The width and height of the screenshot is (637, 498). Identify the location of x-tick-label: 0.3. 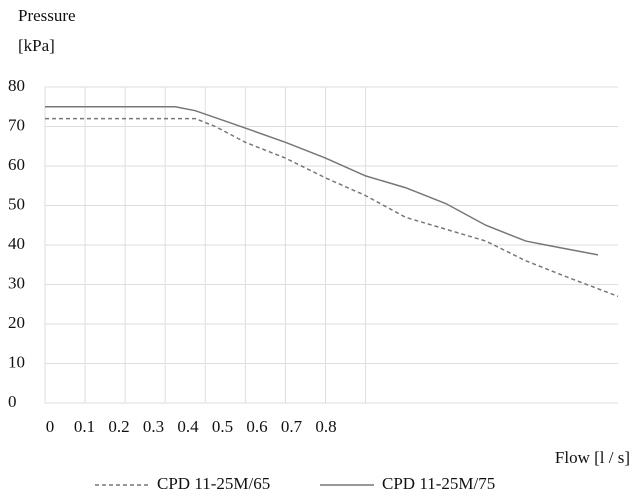
(153, 426).